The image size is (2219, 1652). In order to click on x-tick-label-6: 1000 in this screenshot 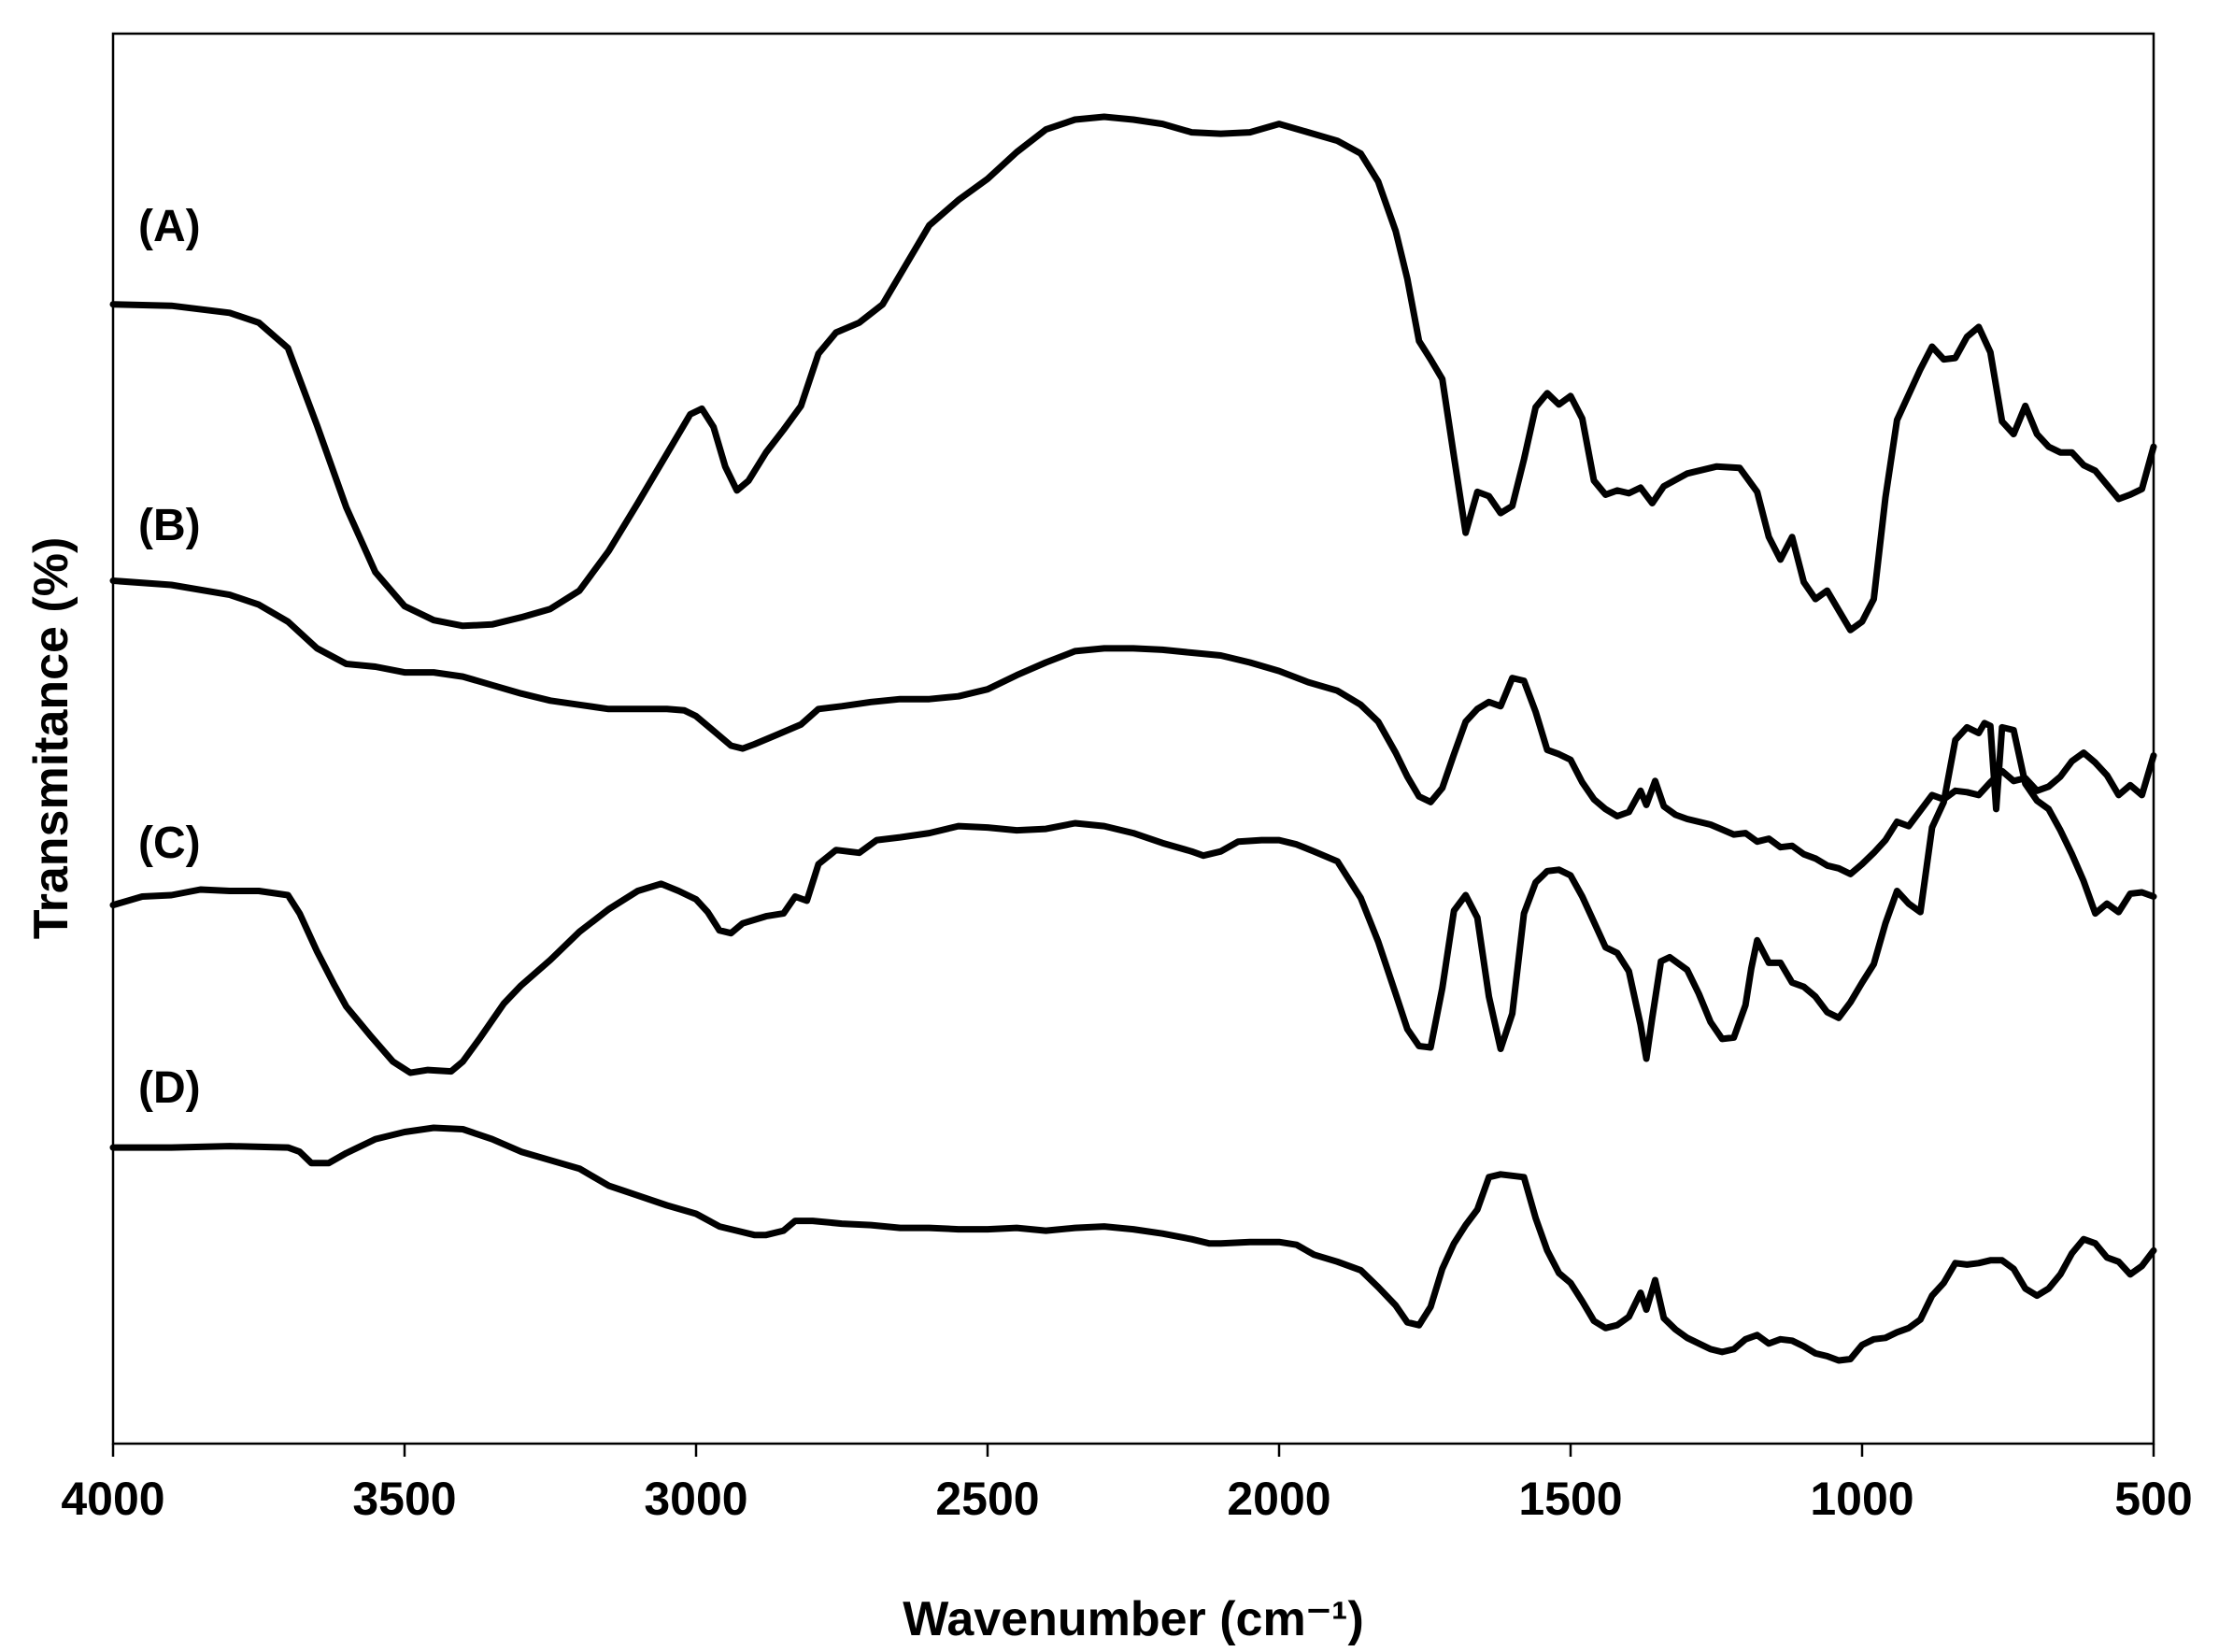, I will do `click(1861, 1499)`.